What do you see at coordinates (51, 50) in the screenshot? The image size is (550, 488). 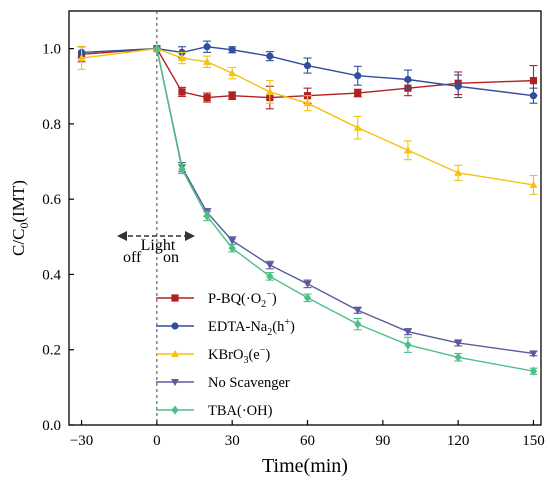 I see `y-tick-label: 1.0` at bounding box center [51, 50].